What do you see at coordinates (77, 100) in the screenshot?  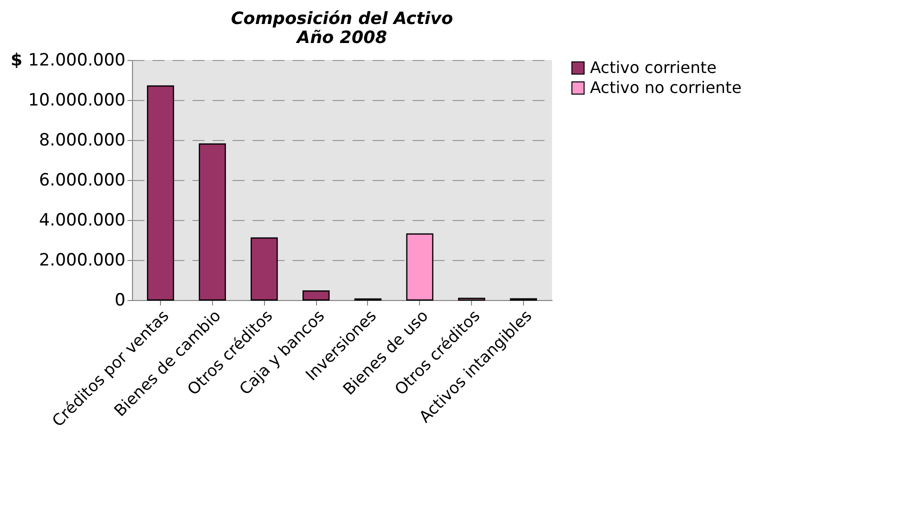 I see `y-tick-label: 10.000.000` at bounding box center [77, 100].